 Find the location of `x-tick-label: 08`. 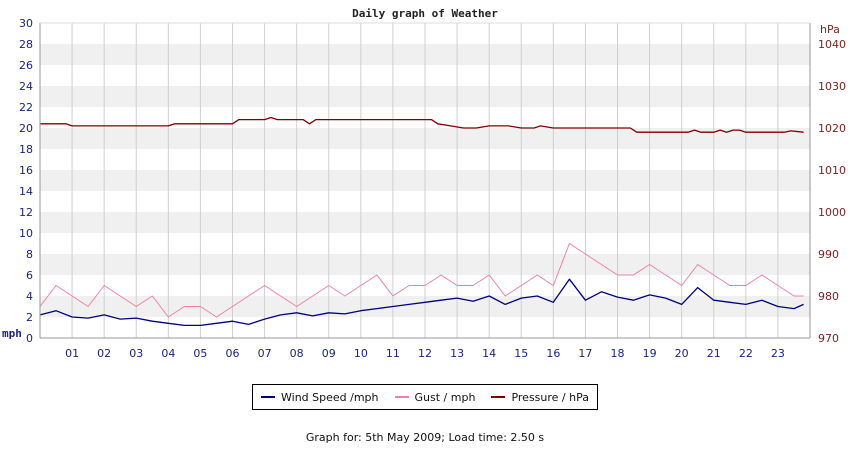

x-tick-label: 08 is located at coordinates (297, 353).